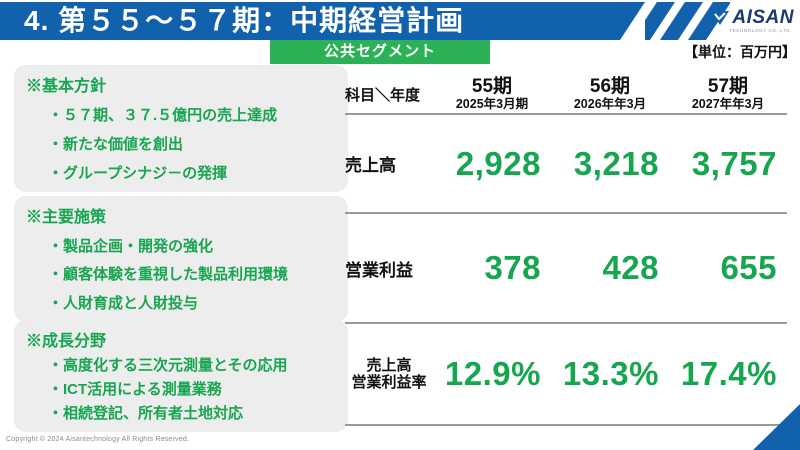 Image resolution: width=800 pixels, height=450 pixels. I want to click on column-header-57: 57期 2027年年3月, so click(728, 94).